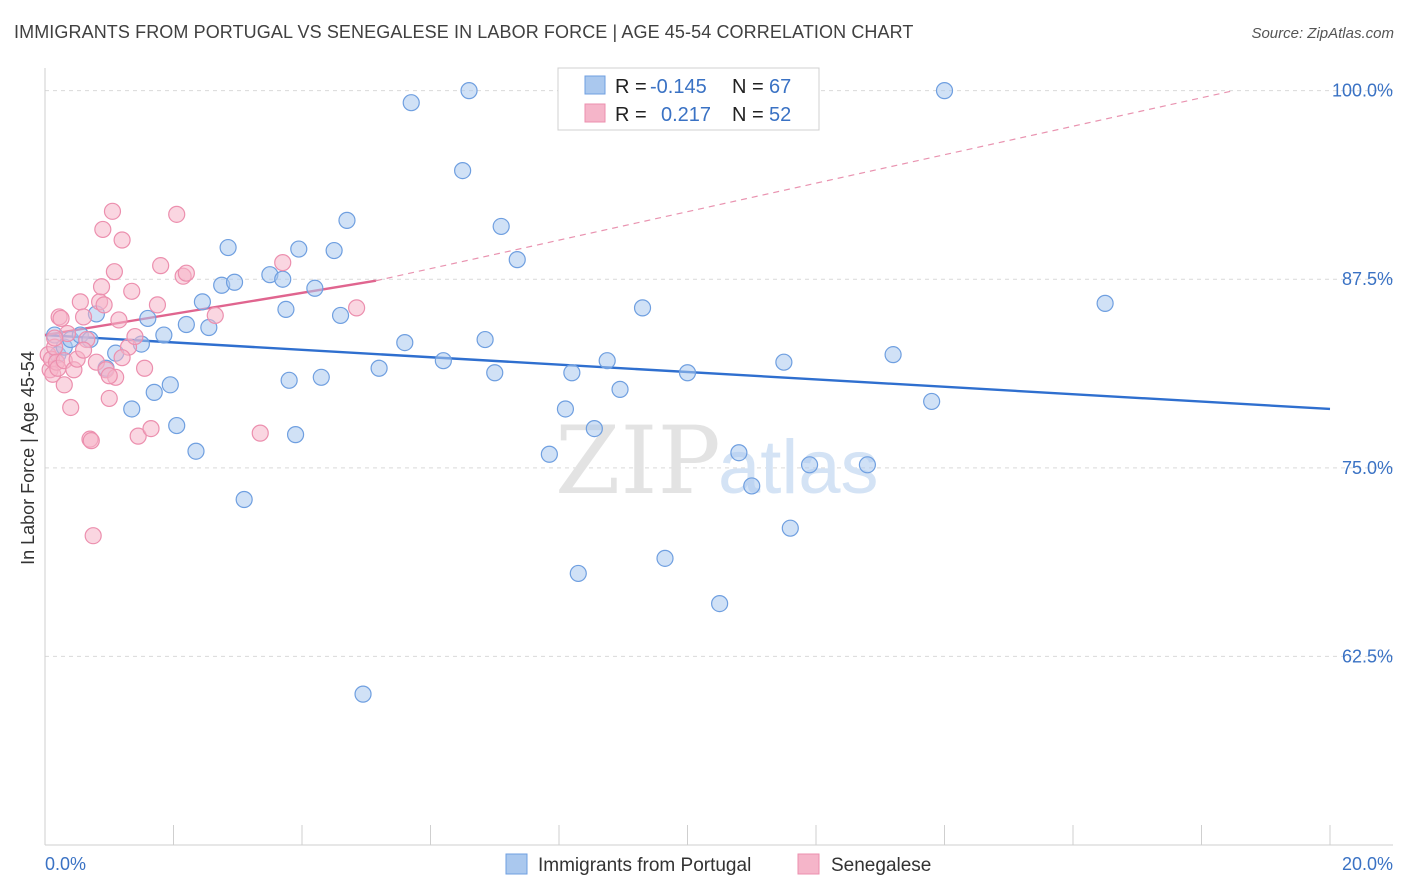 This screenshot has width=1406, height=892. Describe the element at coordinates (1367, 468) in the screenshot. I see `y-tick-label-2: 75.0%` at that location.